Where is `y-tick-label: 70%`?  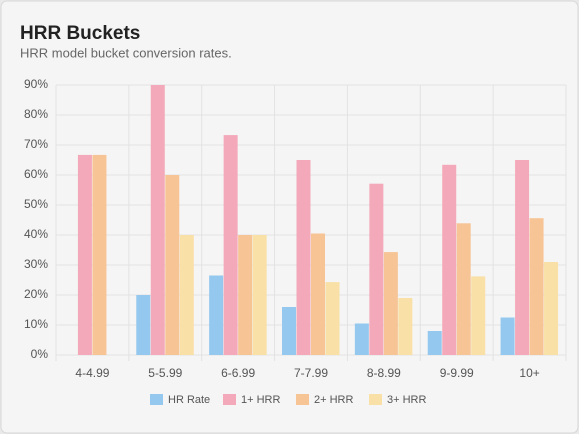
y-tick-label: 70% is located at coordinates (36, 144).